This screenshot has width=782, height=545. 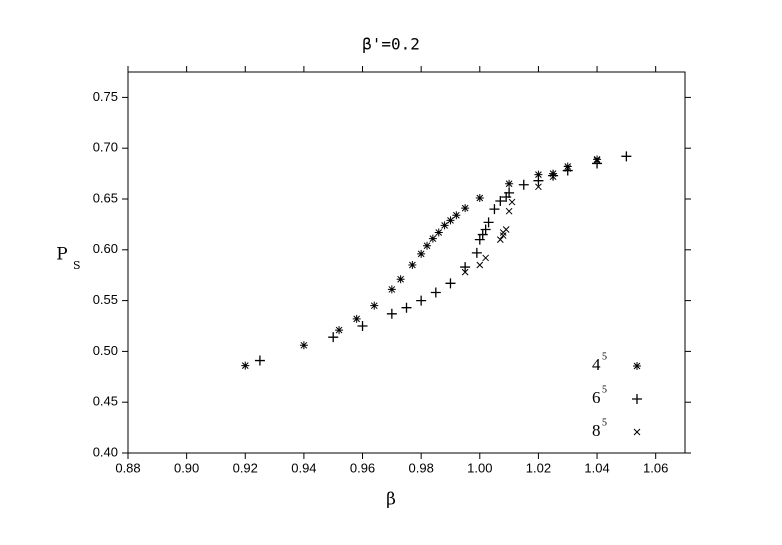 I want to click on x-tick-label: 0.96, so click(x=362, y=467).